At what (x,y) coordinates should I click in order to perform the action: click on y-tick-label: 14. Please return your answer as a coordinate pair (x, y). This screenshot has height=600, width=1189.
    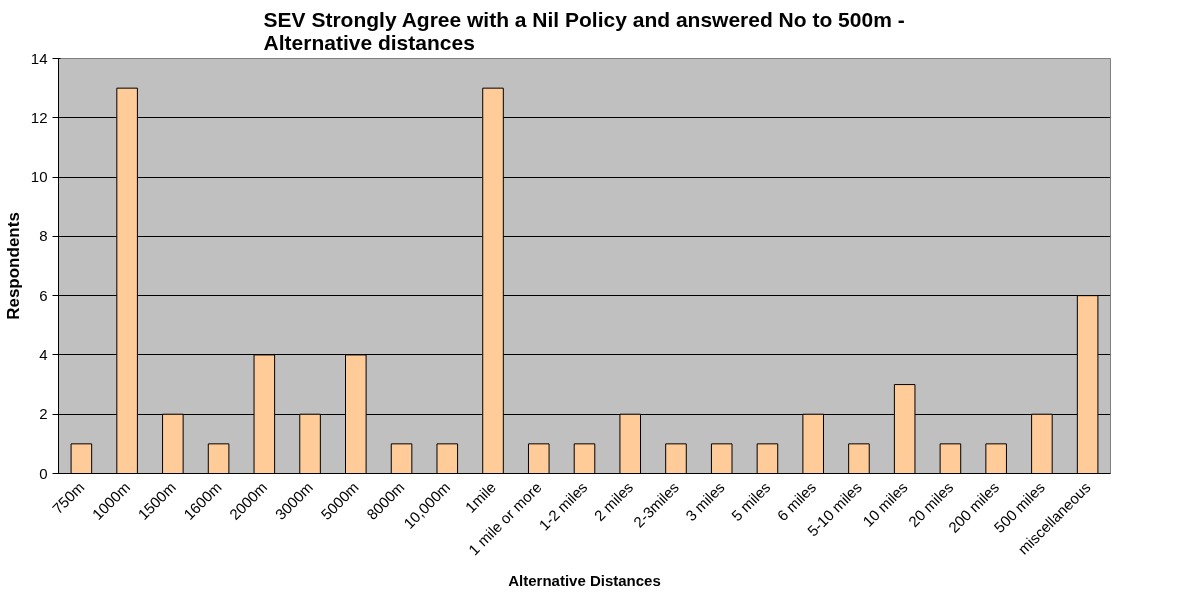
    Looking at the image, I should click on (39, 58).